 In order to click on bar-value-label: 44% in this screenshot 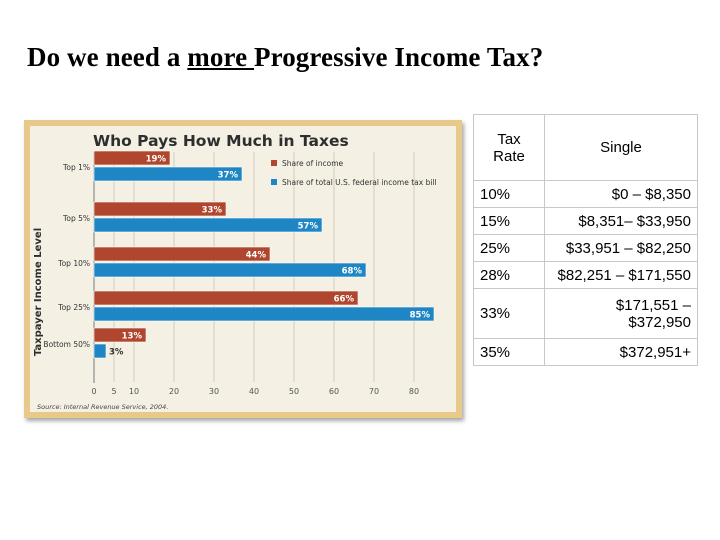, I will do `click(256, 256)`.